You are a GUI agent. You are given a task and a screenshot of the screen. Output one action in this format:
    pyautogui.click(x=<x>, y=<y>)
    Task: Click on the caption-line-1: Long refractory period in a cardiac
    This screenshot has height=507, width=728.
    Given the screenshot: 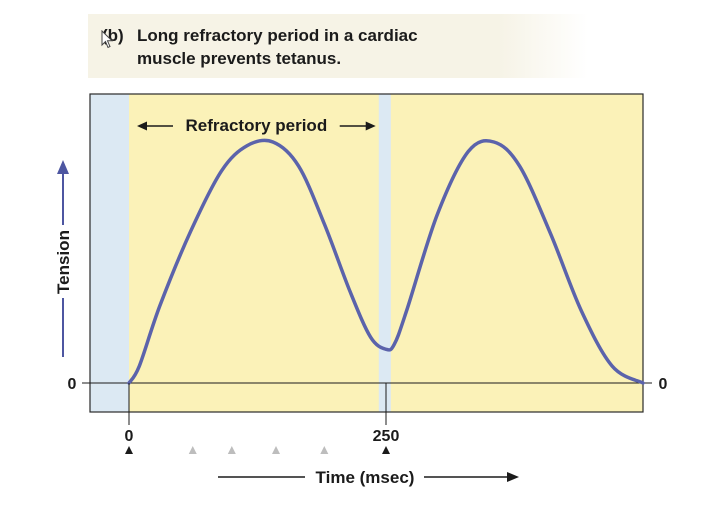 What is the action you would take?
    pyautogui.click(x=277, y=35)
    